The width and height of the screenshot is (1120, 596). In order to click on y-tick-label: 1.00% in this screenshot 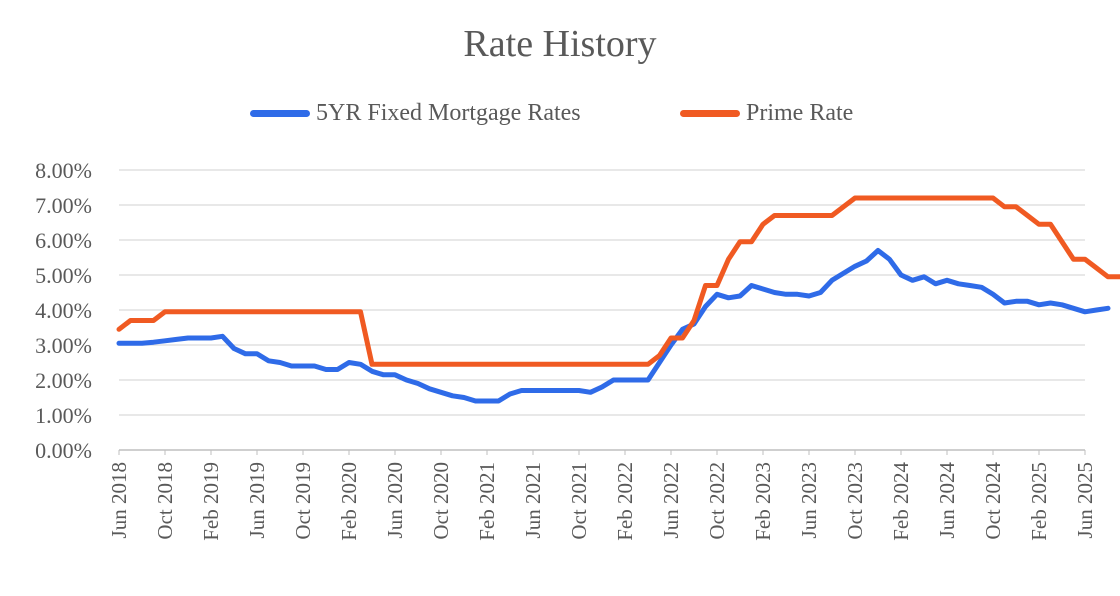, I will do `click(63, 415)`.